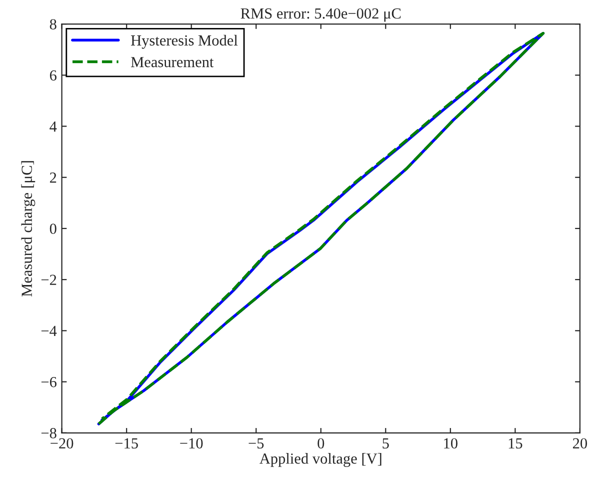 This screenshot has height=481, width=606. Describe the element at coordinates (53, 75) in the screenshot. I see `y-tick-label: 6` at that location.